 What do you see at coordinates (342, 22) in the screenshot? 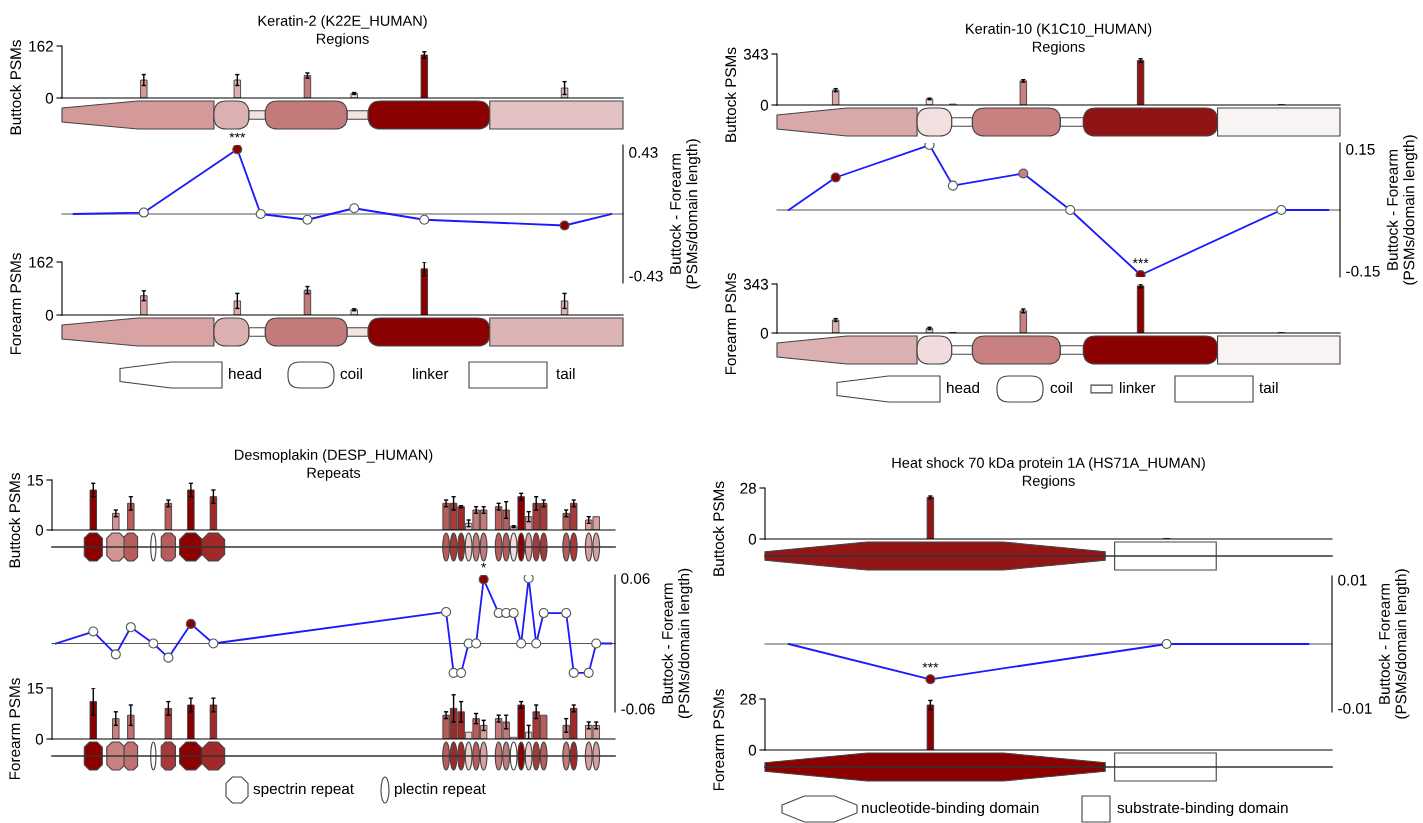
I see `chart-title: Keratin-2 (K22E_HUMAN)` at bounding box center [342, 22].